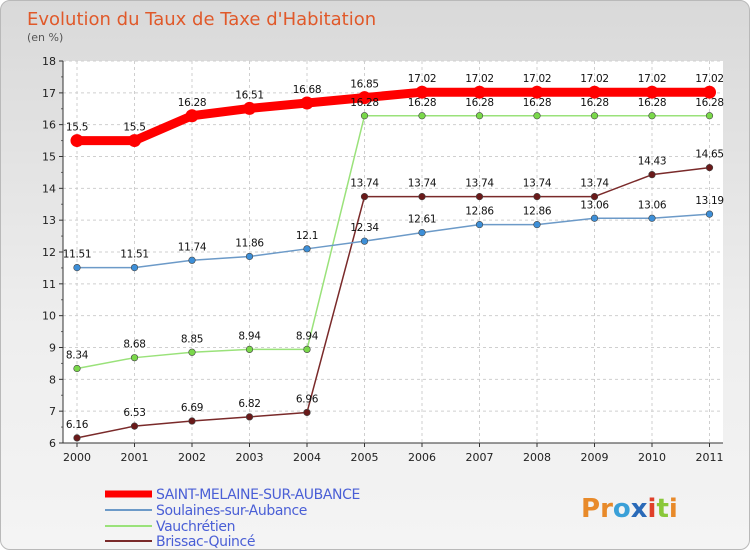  What do you see at coordinates (662, 509) in the screenshot?
I see `logo-letter: t` at bounding box center [662, 509].